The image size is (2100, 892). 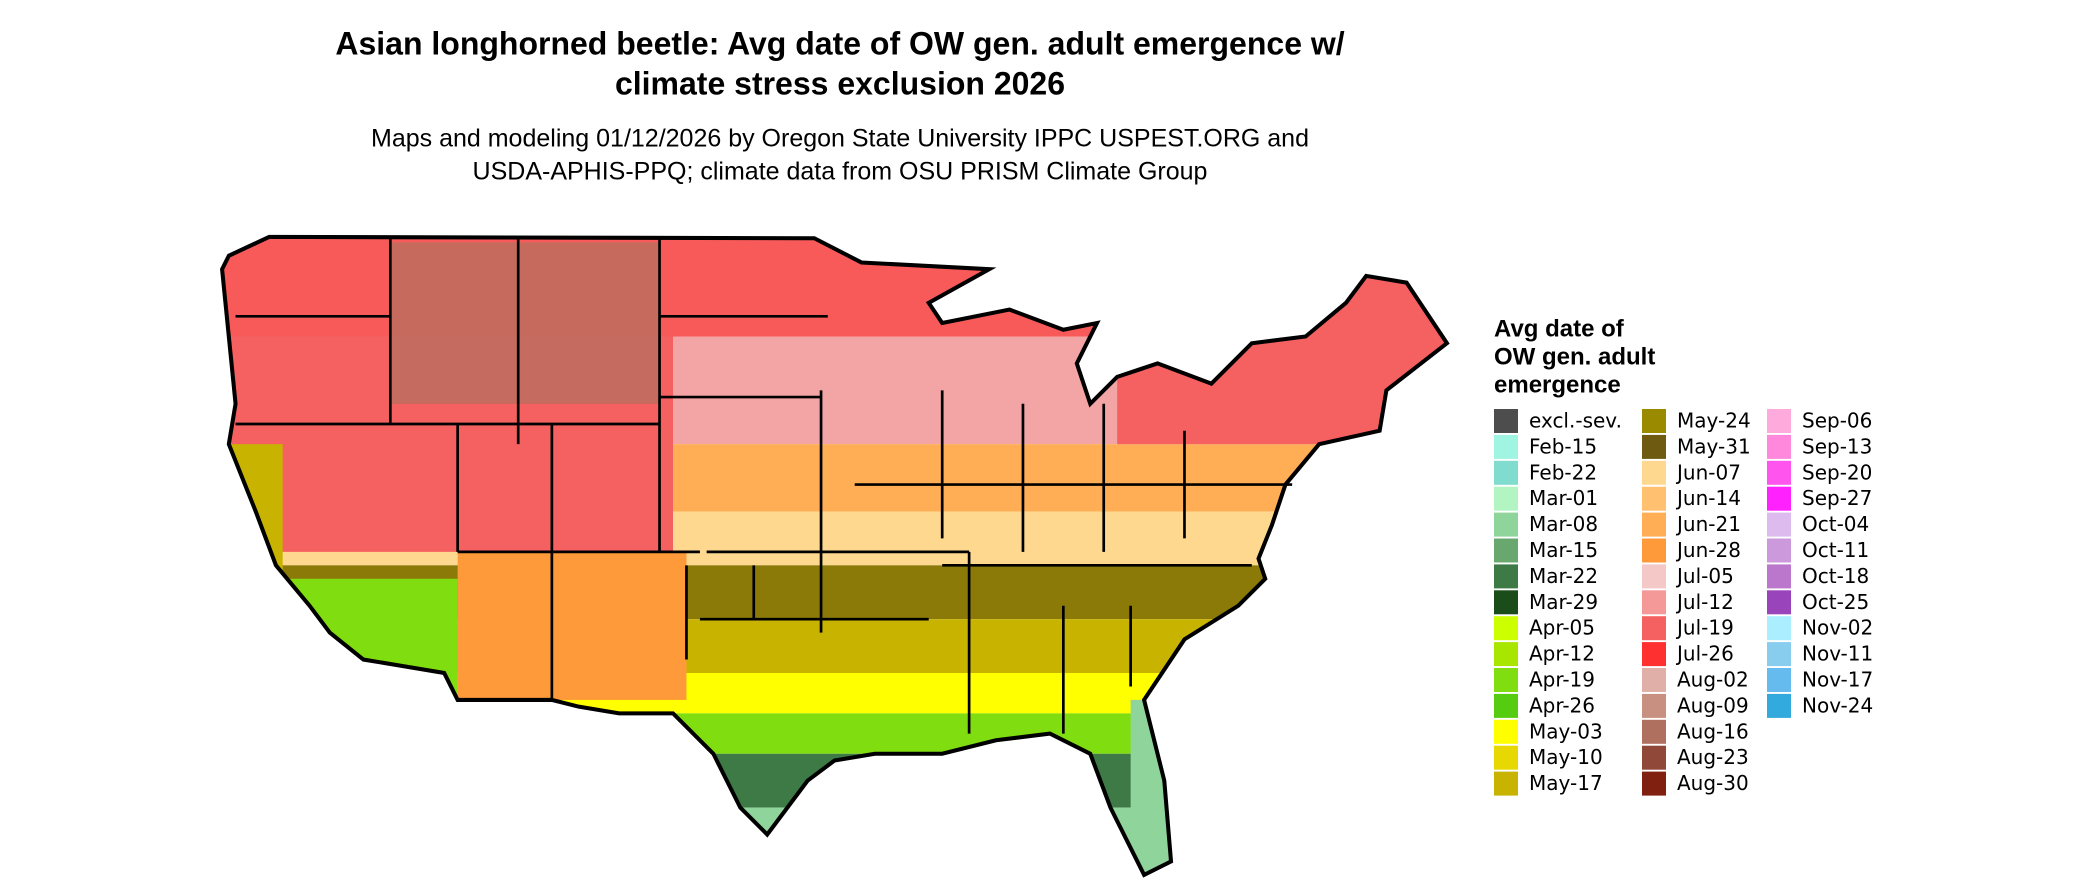 I want to click on legend-label: Oct-04, so click(x=1835, y=524).